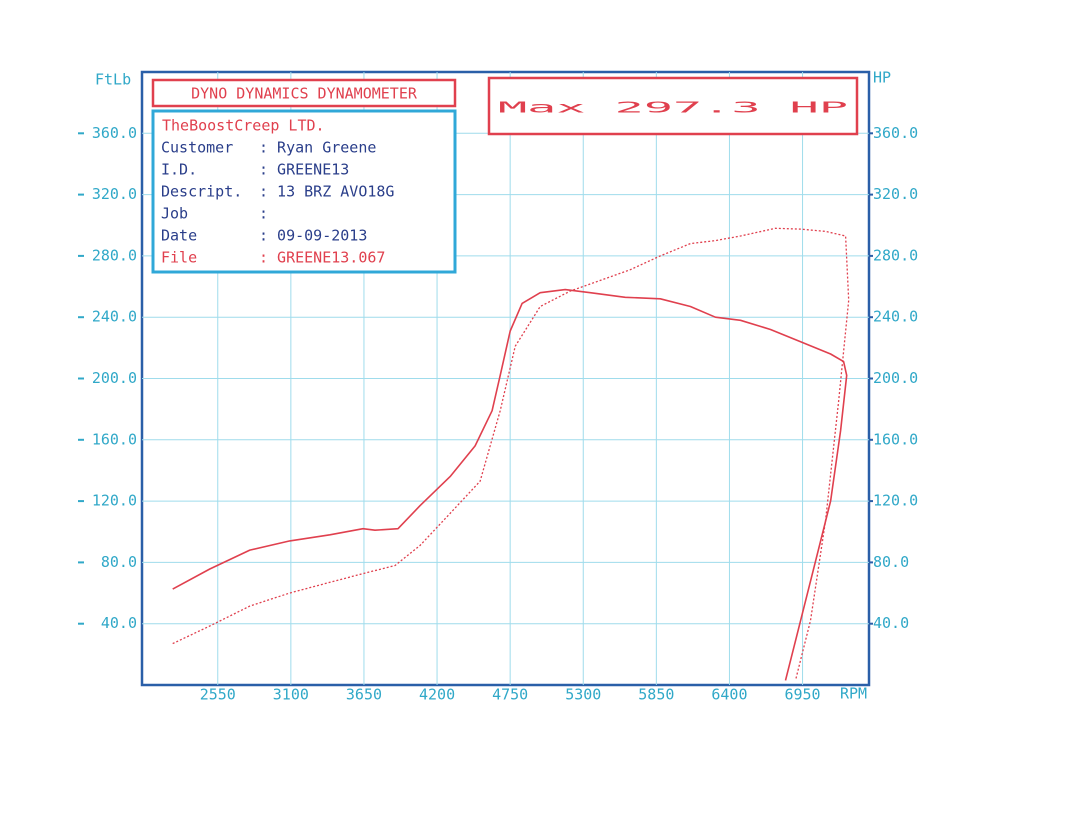 The width and height of the screenshot is (1076, 826). I want to click on max-power: Max 297.3 HP, so click(673, 108).